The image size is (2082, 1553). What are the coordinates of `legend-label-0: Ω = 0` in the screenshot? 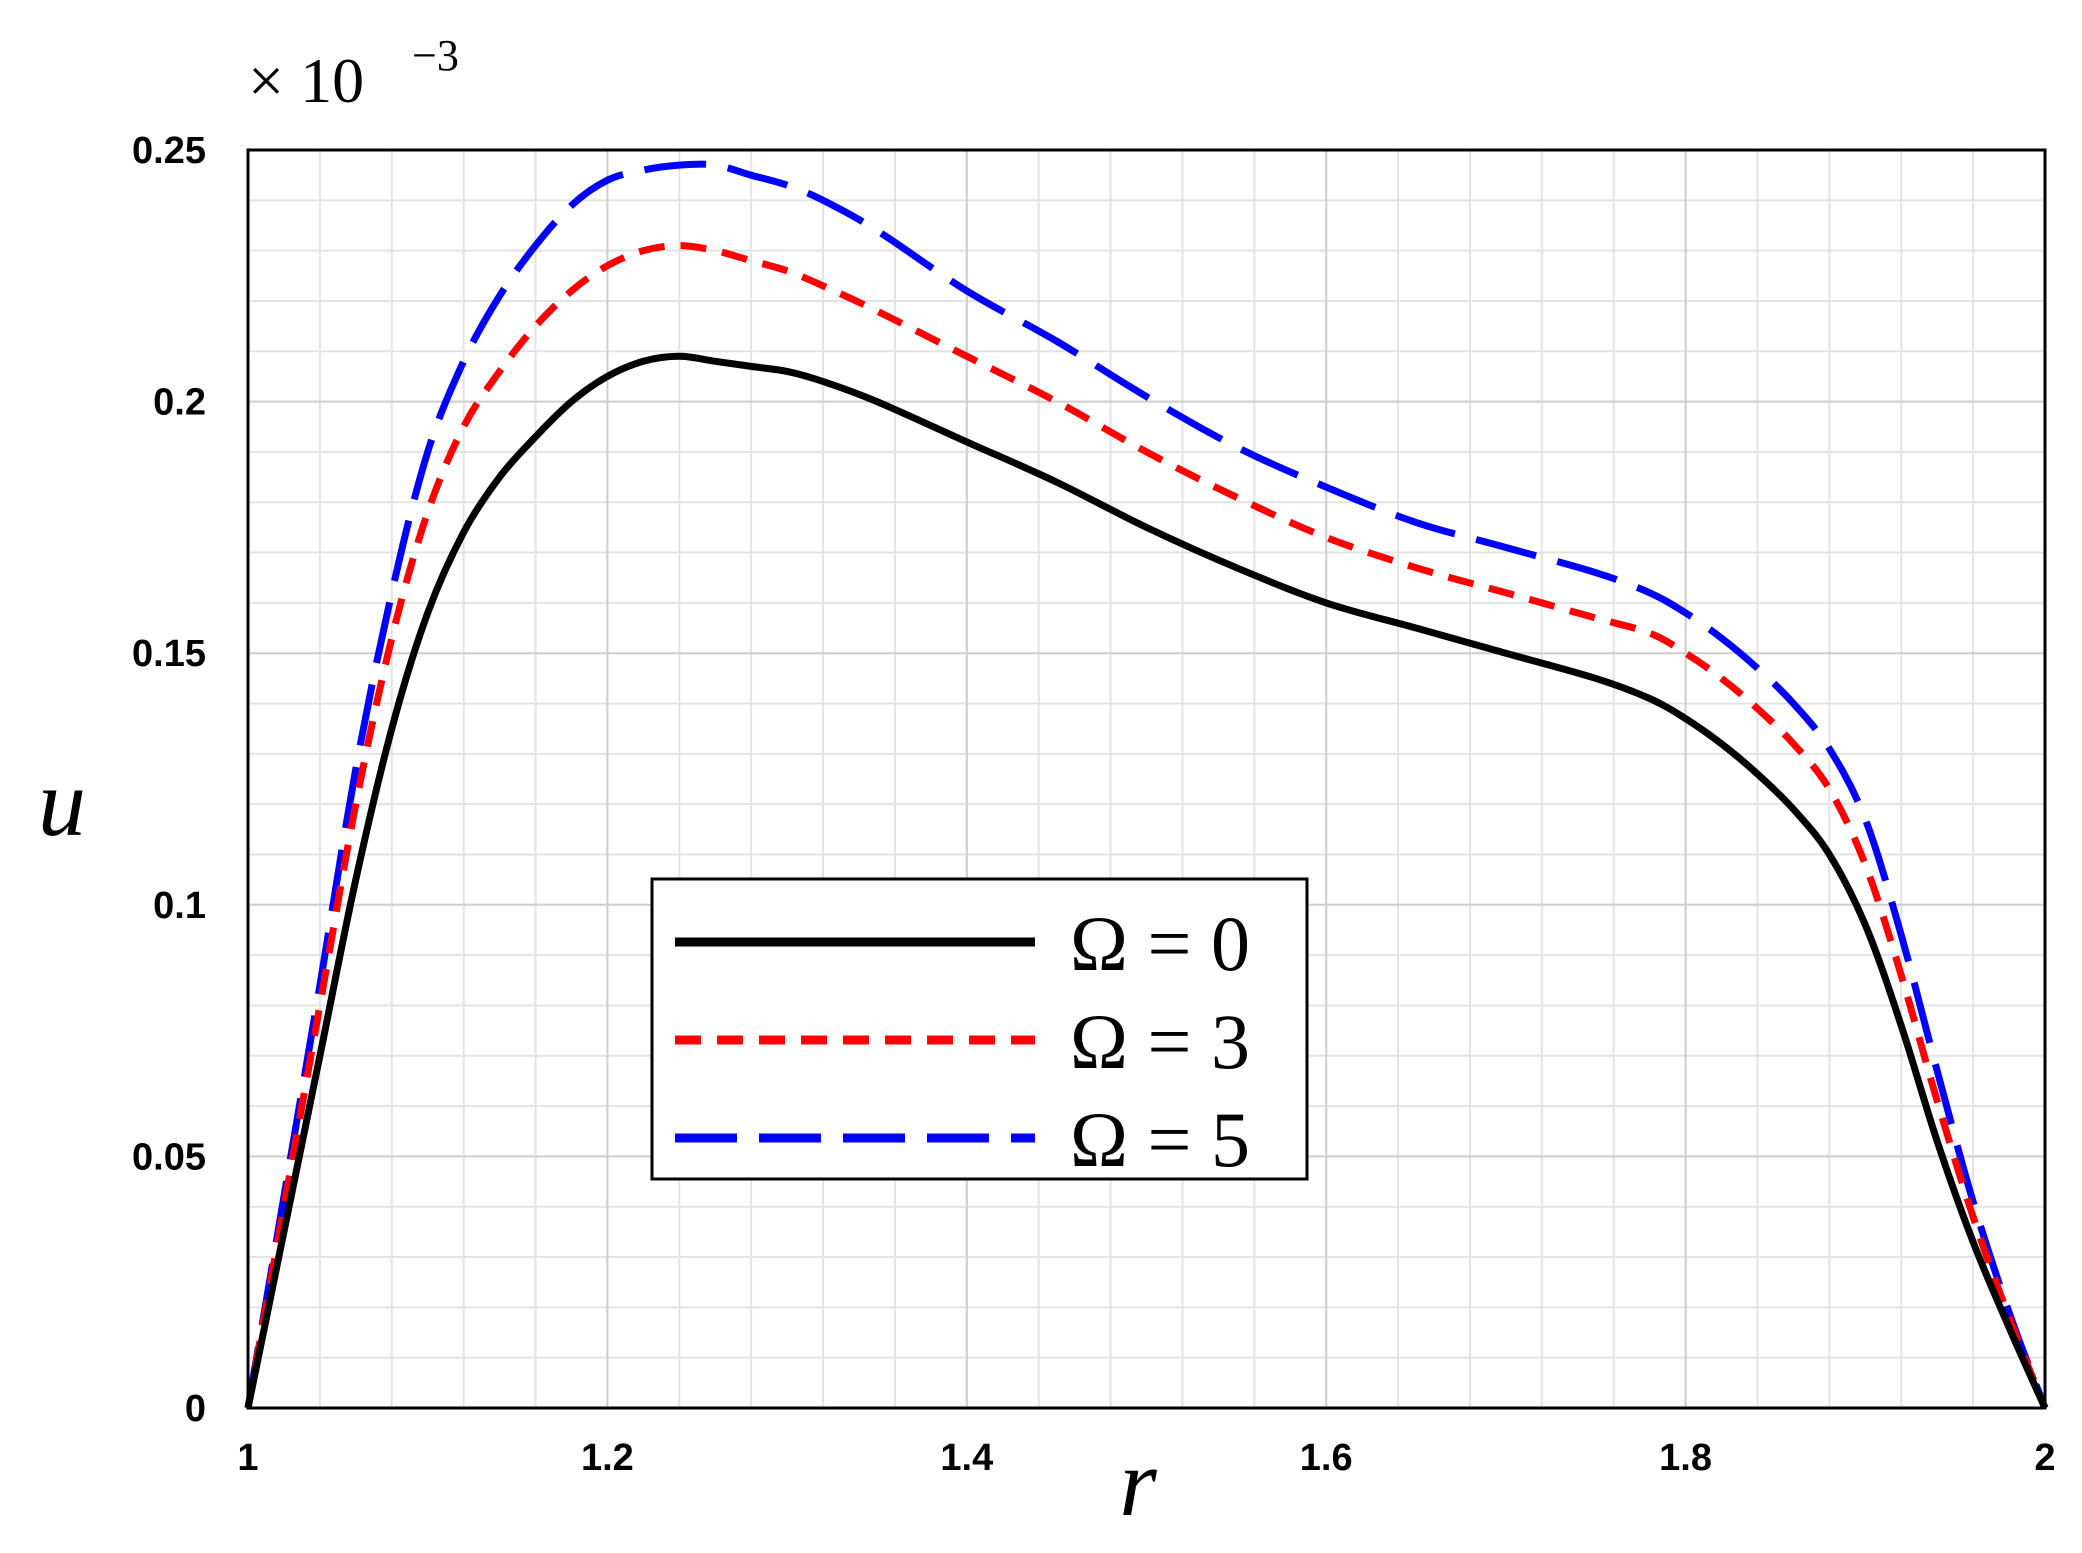 It's located at (1160, 943).